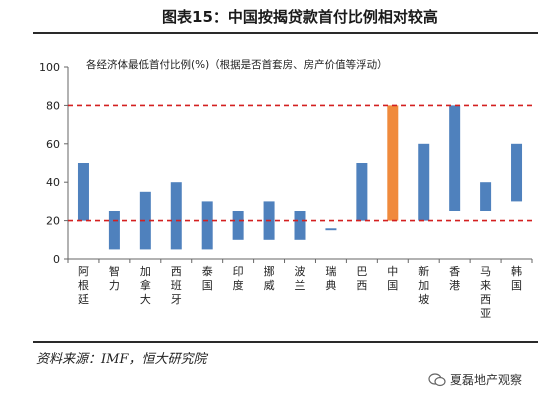  Describe the element at coordinates (423, 285) in the screenshot. I see `x-tick-label: 新加坡` at that location.